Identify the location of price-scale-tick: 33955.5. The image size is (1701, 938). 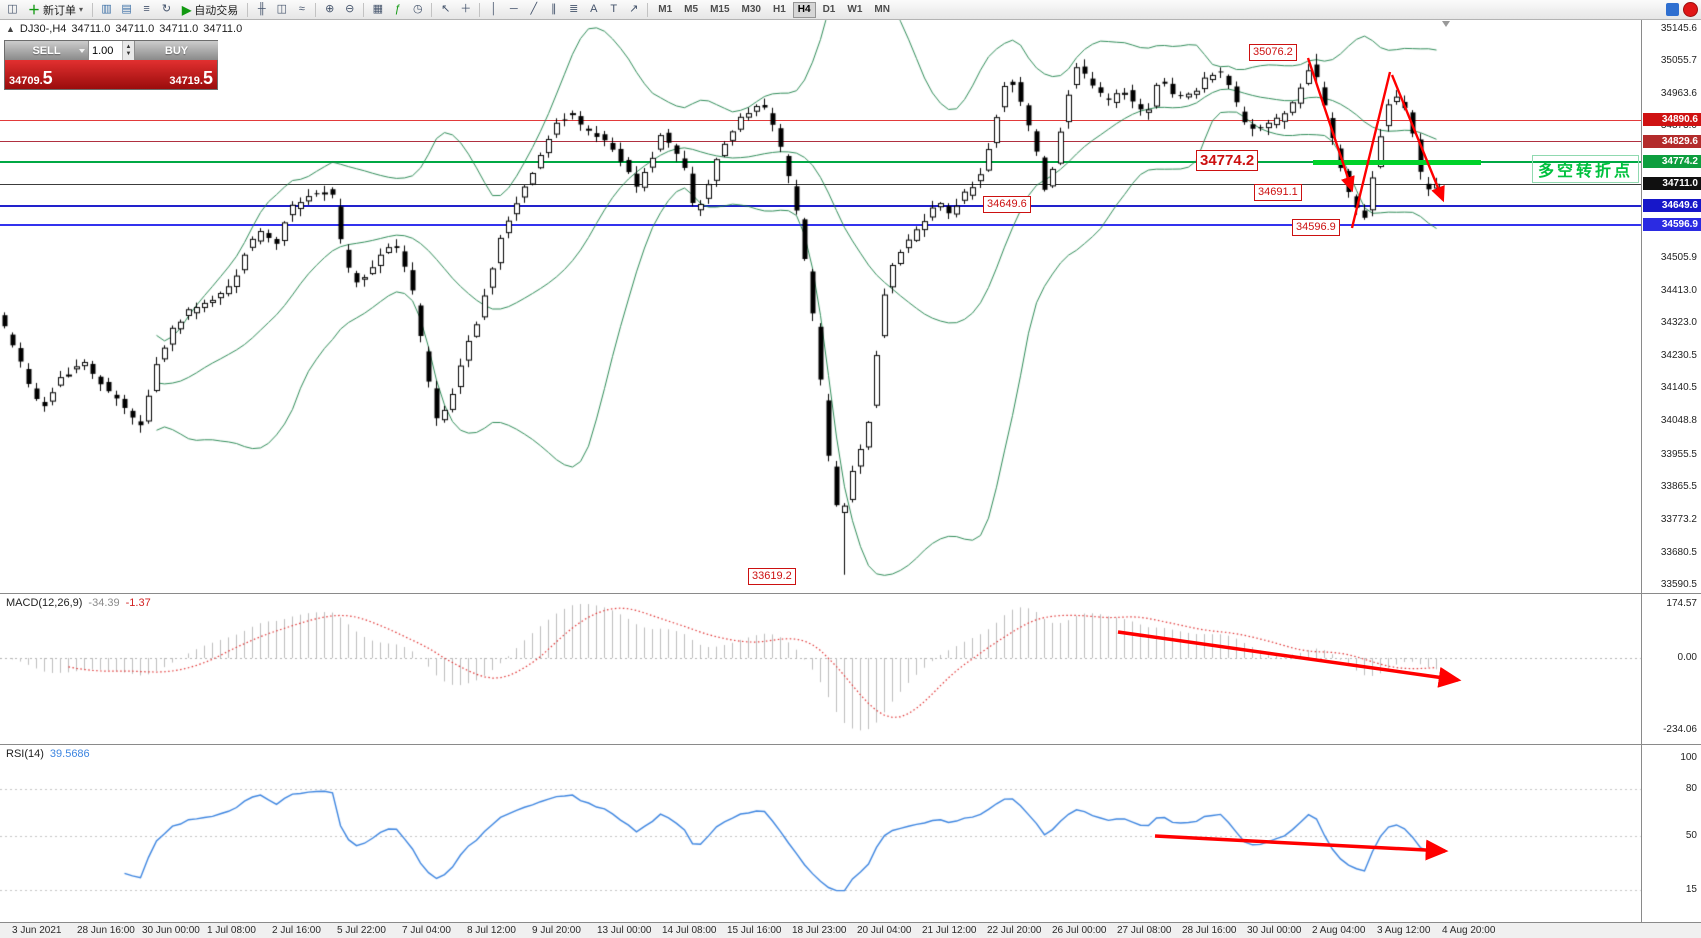
(1678, 454).